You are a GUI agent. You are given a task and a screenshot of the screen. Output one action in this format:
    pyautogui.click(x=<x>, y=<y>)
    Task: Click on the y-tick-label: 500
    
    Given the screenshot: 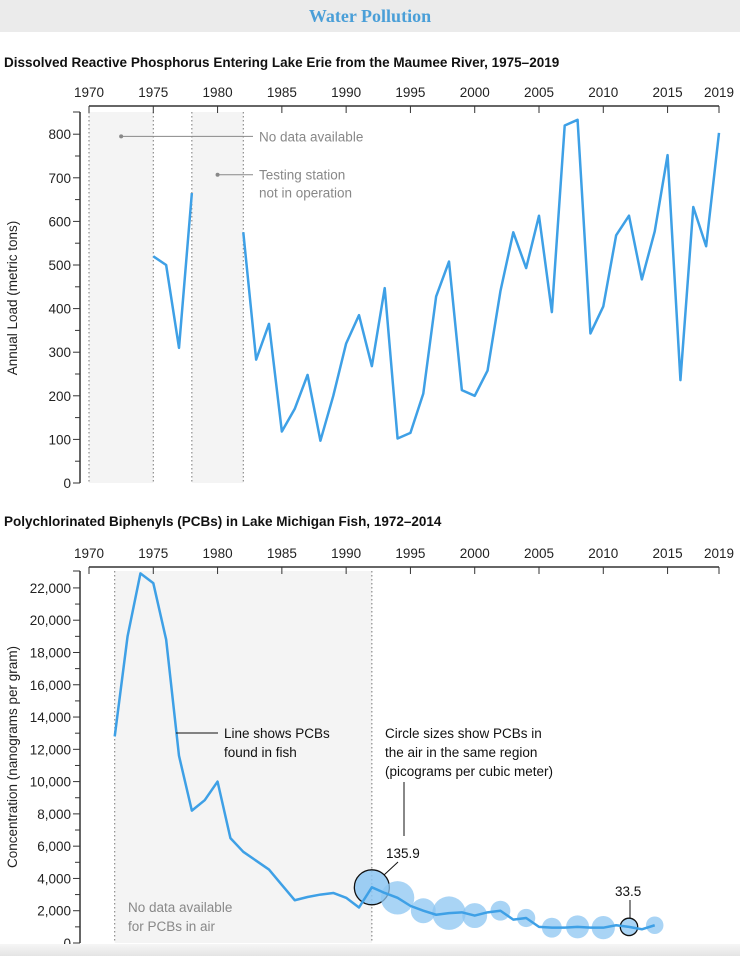 What is the action you would take?
    pyautogui.click(x=59, y=265)
    